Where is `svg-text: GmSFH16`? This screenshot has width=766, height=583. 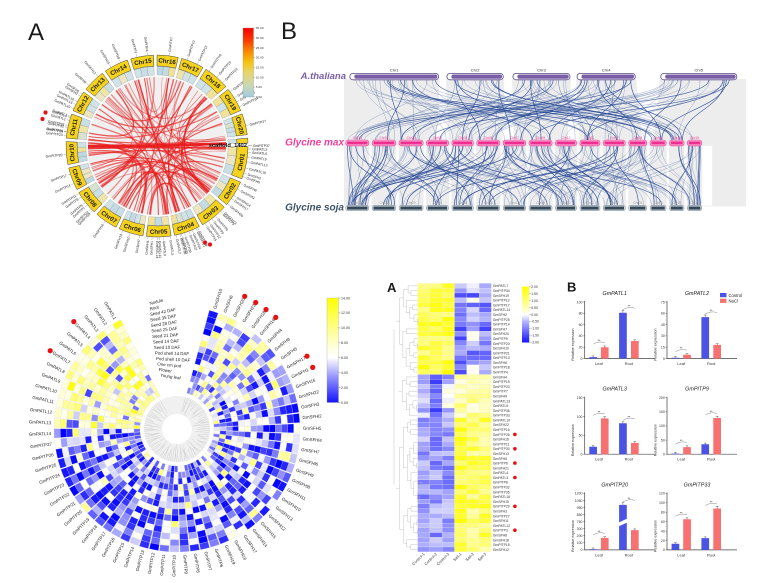 svg-text: GmSFH16 is located at coordinates (98, 231).